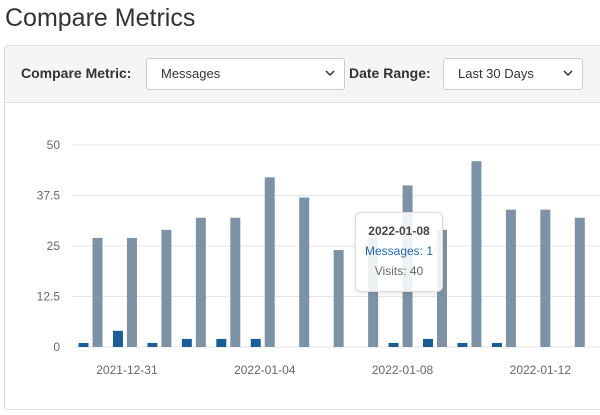  I want to click on x-tick-label: 2021-12-31, so click(127, 370).